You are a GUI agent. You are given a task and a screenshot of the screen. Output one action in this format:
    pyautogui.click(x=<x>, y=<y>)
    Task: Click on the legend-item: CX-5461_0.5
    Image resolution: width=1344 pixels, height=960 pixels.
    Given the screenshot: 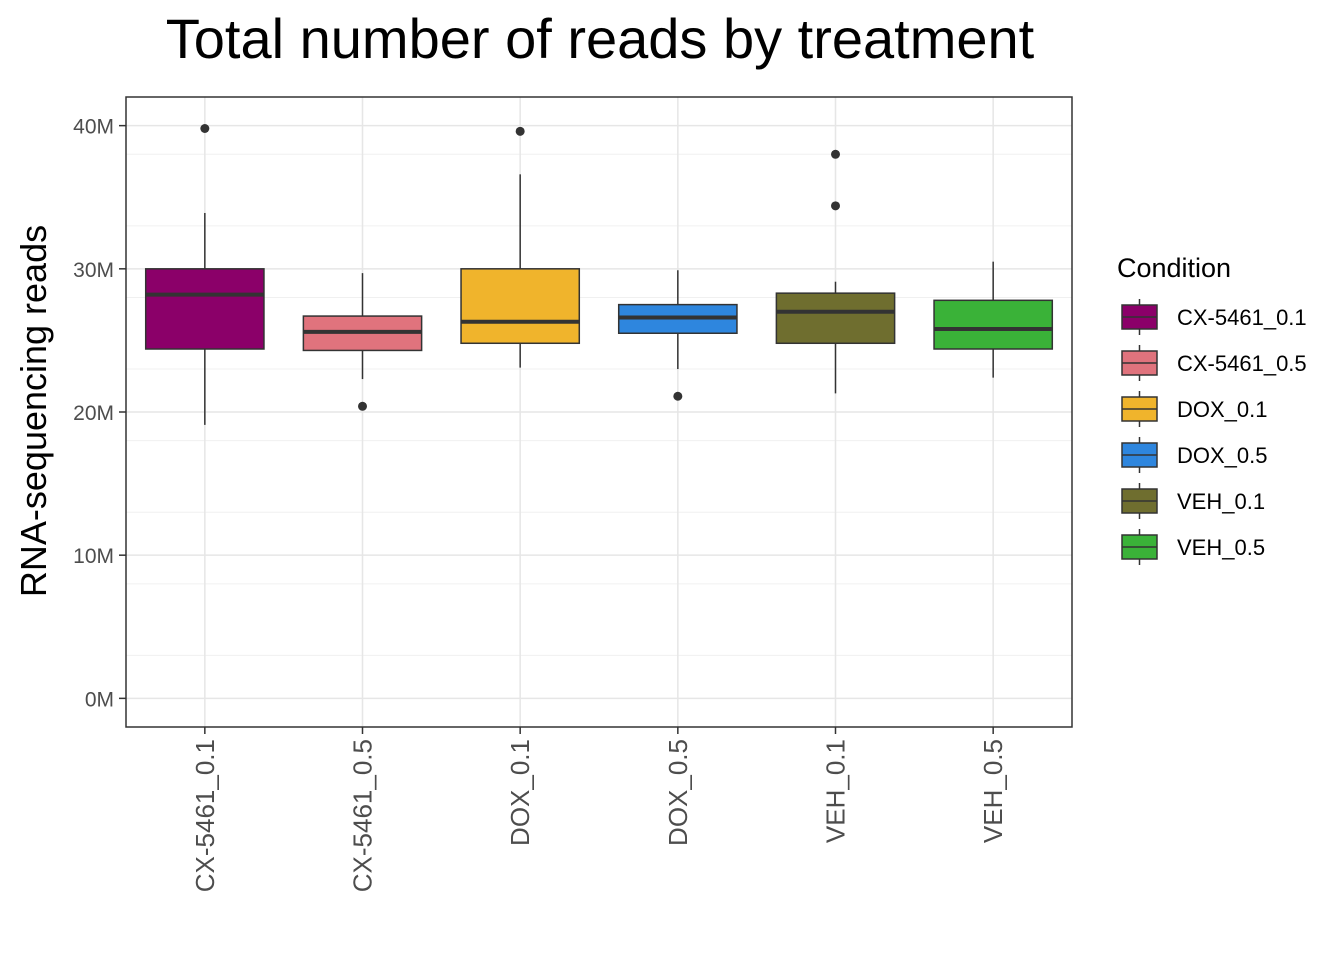 What is the action you would take?
    pyautogui.click(x=1214, y=363)
    